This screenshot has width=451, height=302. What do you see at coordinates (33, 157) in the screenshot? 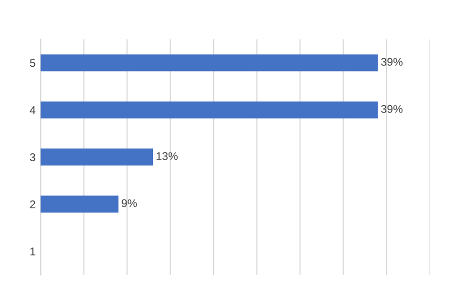
I see `y-tick-label: 3` at bounding box center [33, 157].